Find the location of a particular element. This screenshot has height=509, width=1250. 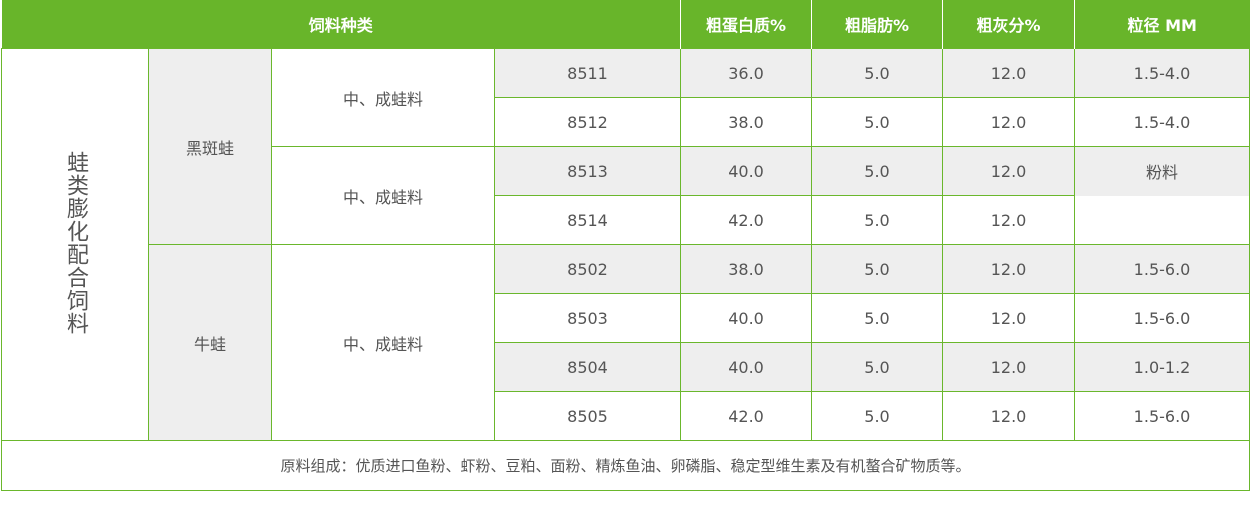

table-row: 8514 42.0 5.0 12.0 is located at coordinates (626, 220).